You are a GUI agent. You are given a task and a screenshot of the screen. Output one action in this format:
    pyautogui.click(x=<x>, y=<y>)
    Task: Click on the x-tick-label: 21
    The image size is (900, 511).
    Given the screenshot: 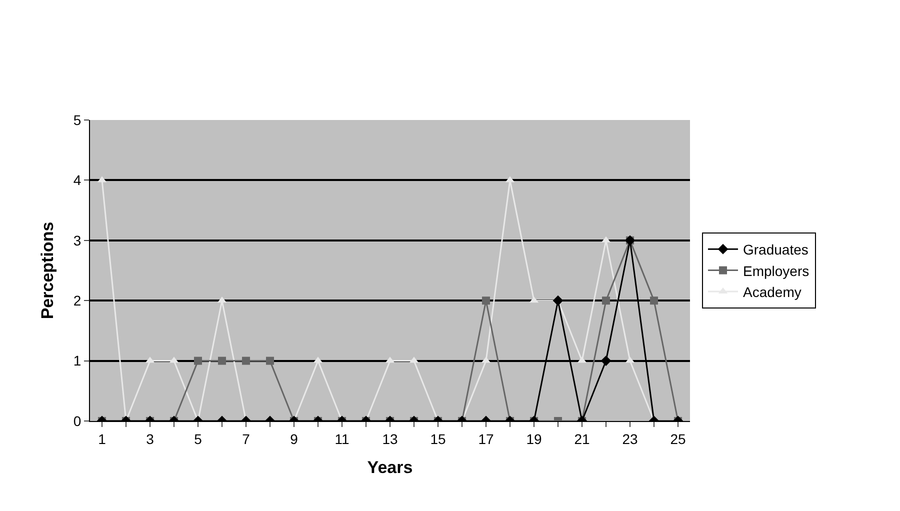 What is the action you would take?
    pyautogui.click(x=582, y=438)
    